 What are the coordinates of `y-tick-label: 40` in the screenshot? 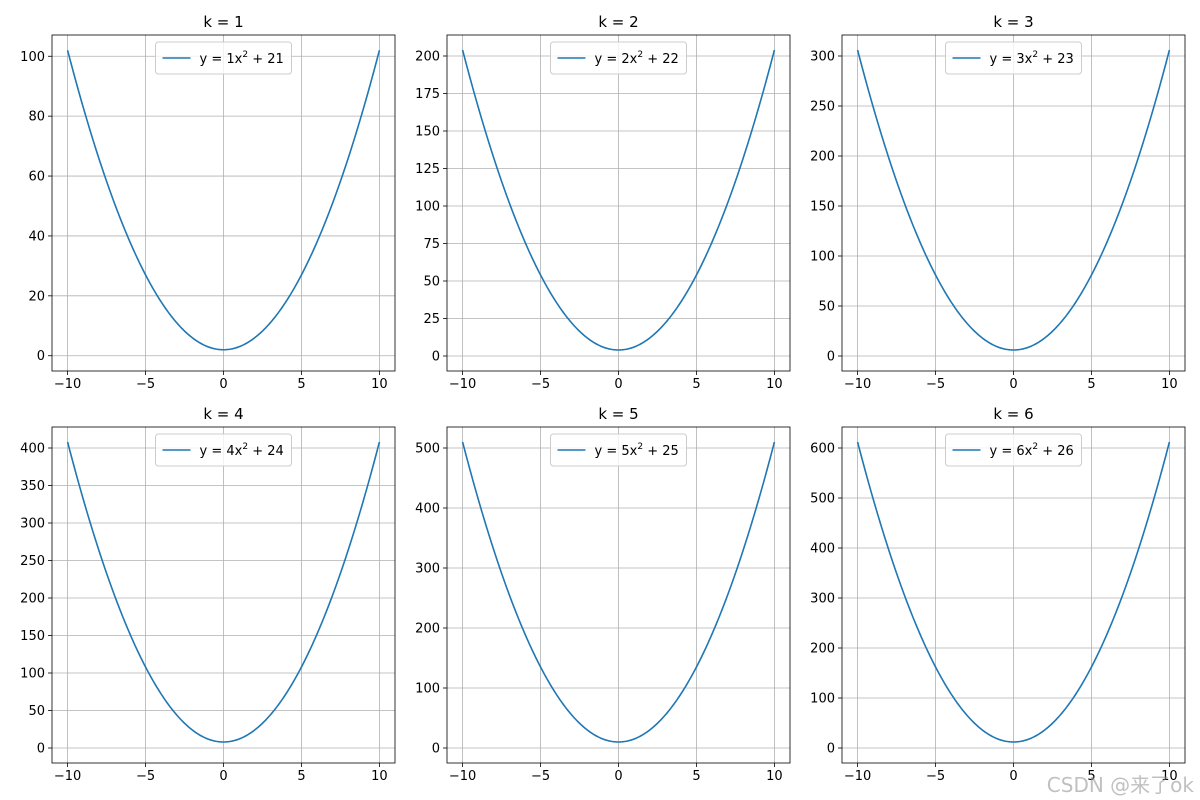 It's located at (36, 236).